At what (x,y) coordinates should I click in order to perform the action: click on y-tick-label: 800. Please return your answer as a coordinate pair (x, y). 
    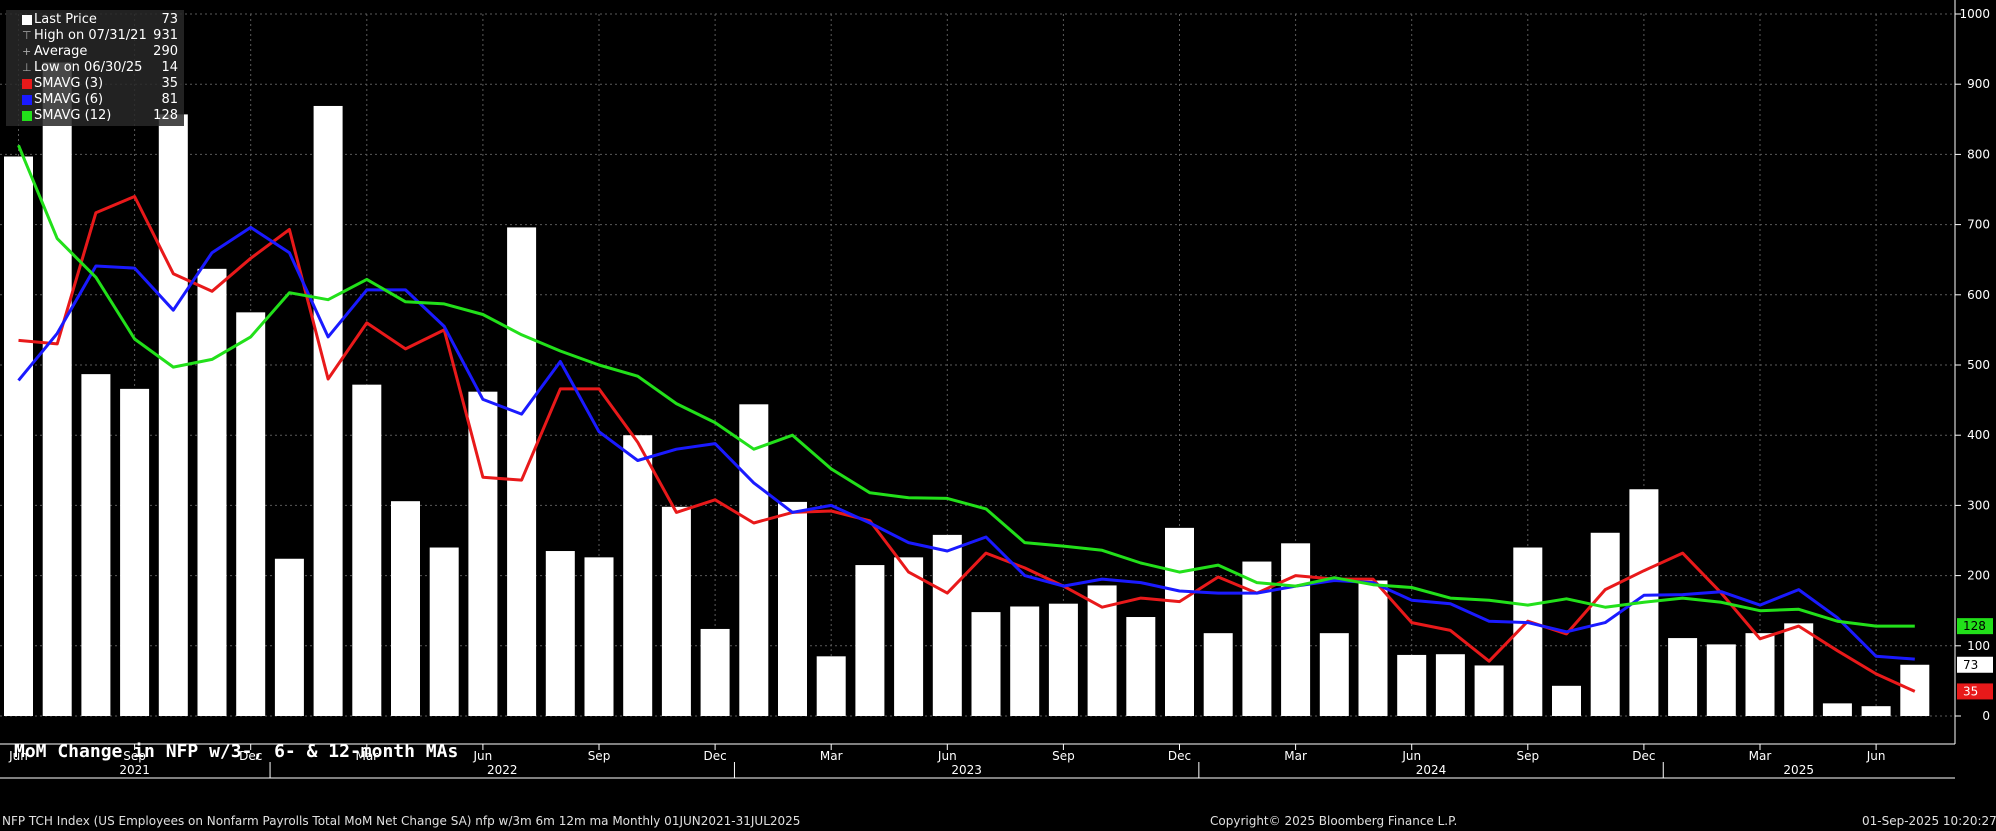
    Looking at the image, I should click on (1978, 154).